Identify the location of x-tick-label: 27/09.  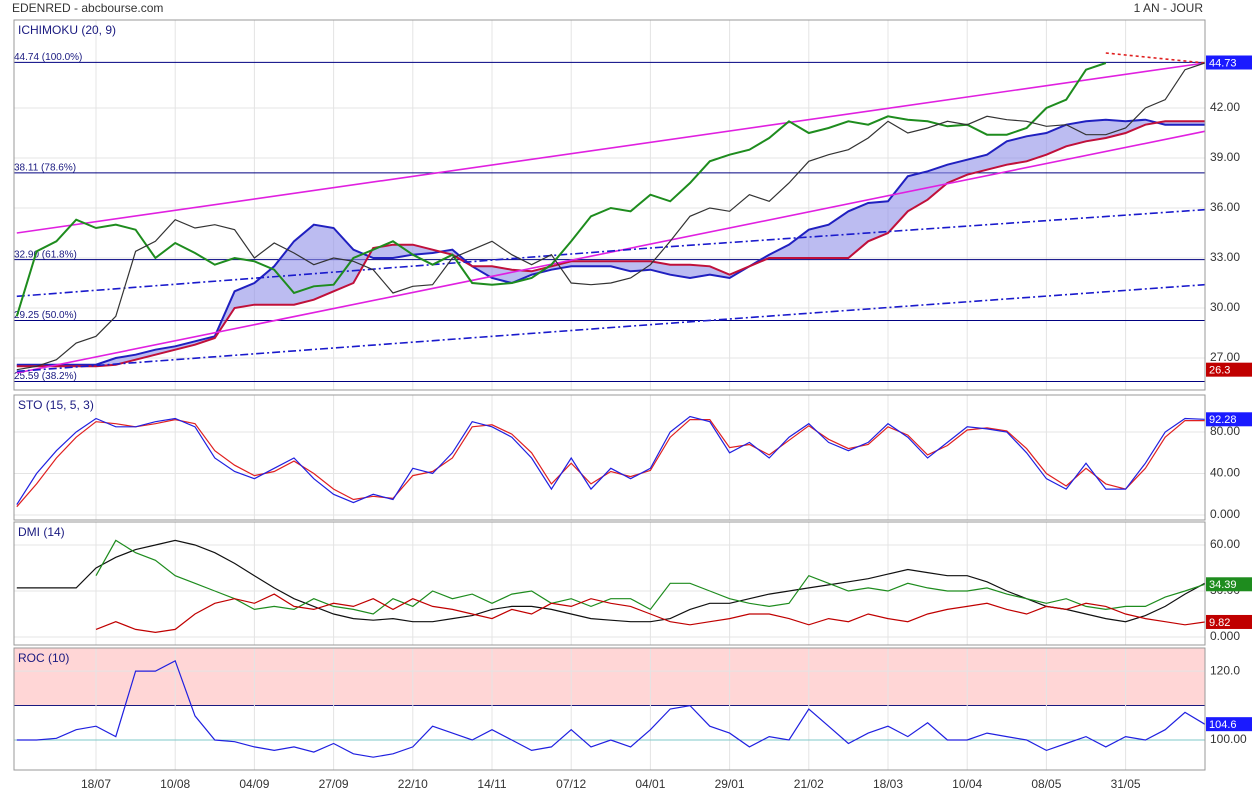
(334, 784).